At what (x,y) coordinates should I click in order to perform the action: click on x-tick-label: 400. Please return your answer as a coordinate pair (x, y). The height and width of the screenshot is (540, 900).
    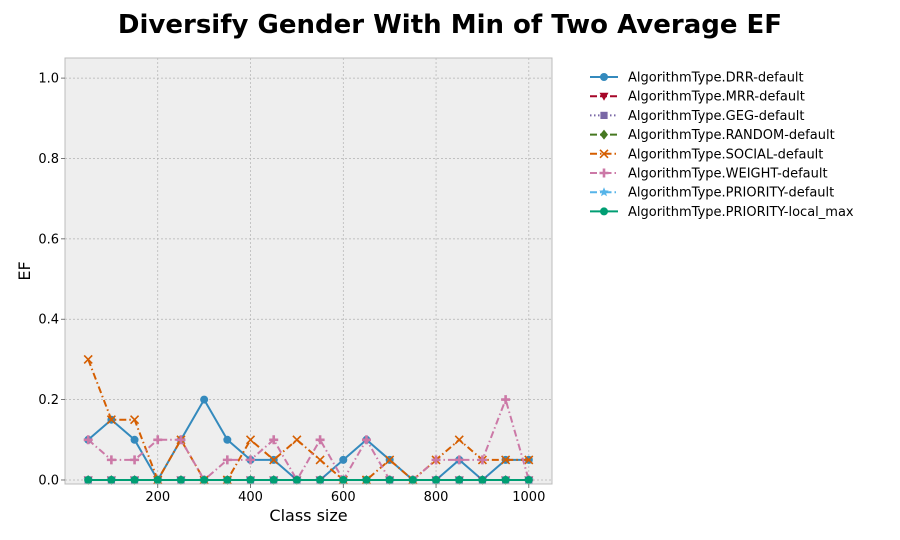
    Looking at the image, I should click on (250, 497).